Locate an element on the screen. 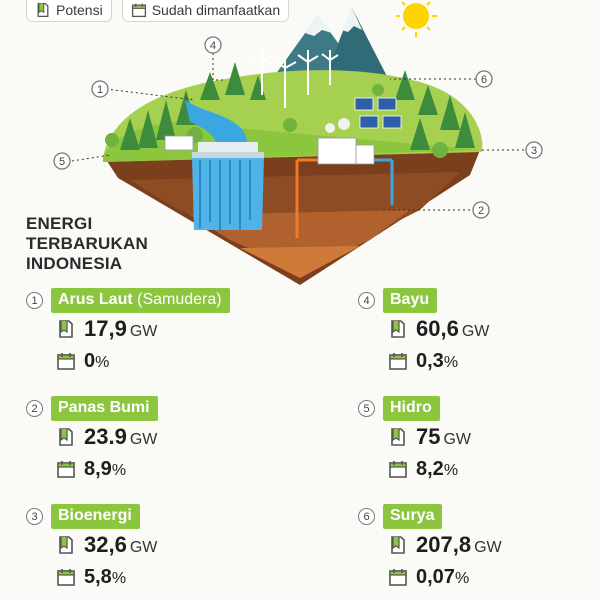 The width and height of the screenshot is (600, 600). callout-4: 4 is located at coordinates (213, 45).